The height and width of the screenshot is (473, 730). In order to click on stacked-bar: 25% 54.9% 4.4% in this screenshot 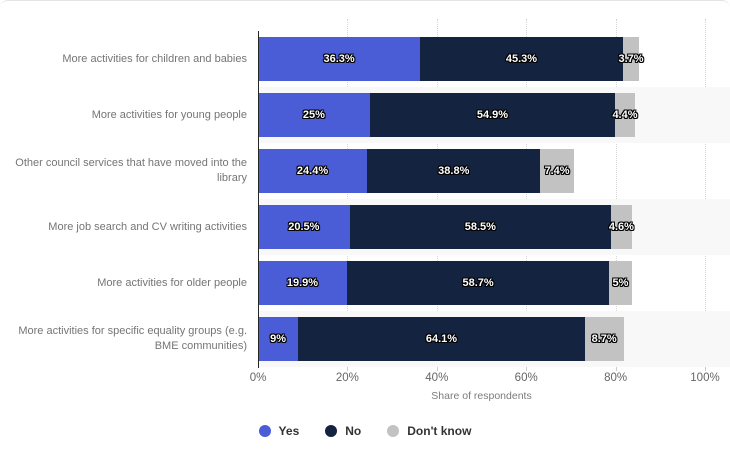, I will do `click(448, 115)`.